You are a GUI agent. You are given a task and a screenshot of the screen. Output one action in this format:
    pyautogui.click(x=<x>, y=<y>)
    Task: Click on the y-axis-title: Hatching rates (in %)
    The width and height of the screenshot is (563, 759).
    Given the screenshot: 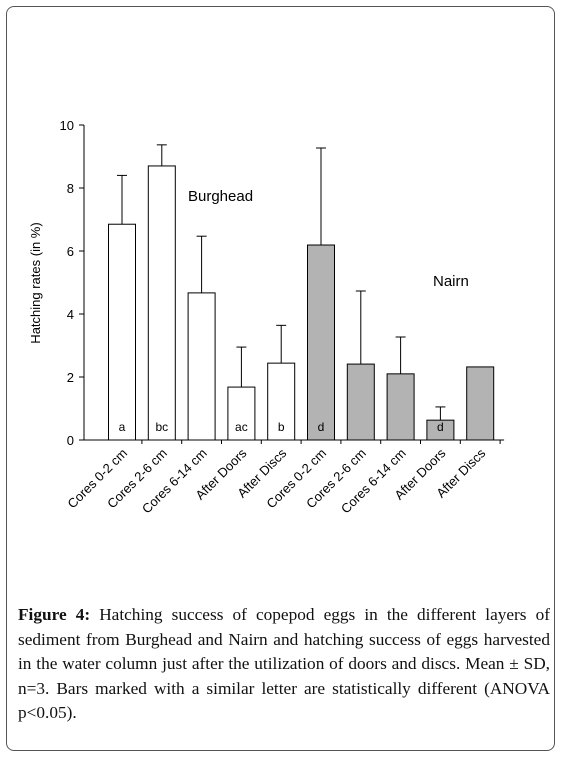 What is the action you would take?
    pyautogui.click(x=35, y=282)
    